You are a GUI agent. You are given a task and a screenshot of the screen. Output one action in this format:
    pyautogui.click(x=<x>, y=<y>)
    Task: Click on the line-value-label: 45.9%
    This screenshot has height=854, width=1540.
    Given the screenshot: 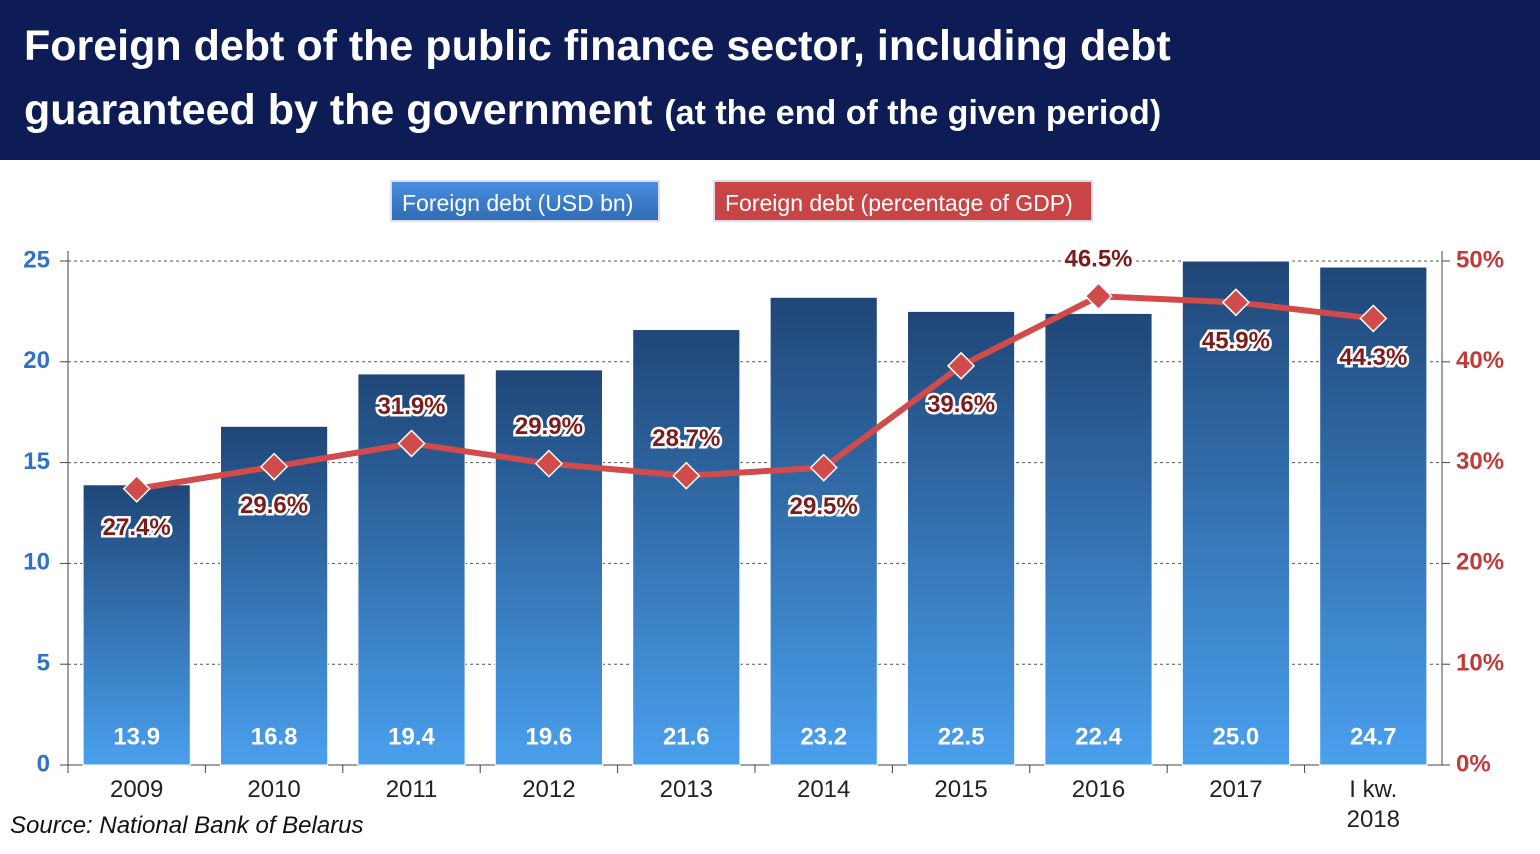 What is the action you would take?
    pyautogui.click(x=1236, y=341)
    